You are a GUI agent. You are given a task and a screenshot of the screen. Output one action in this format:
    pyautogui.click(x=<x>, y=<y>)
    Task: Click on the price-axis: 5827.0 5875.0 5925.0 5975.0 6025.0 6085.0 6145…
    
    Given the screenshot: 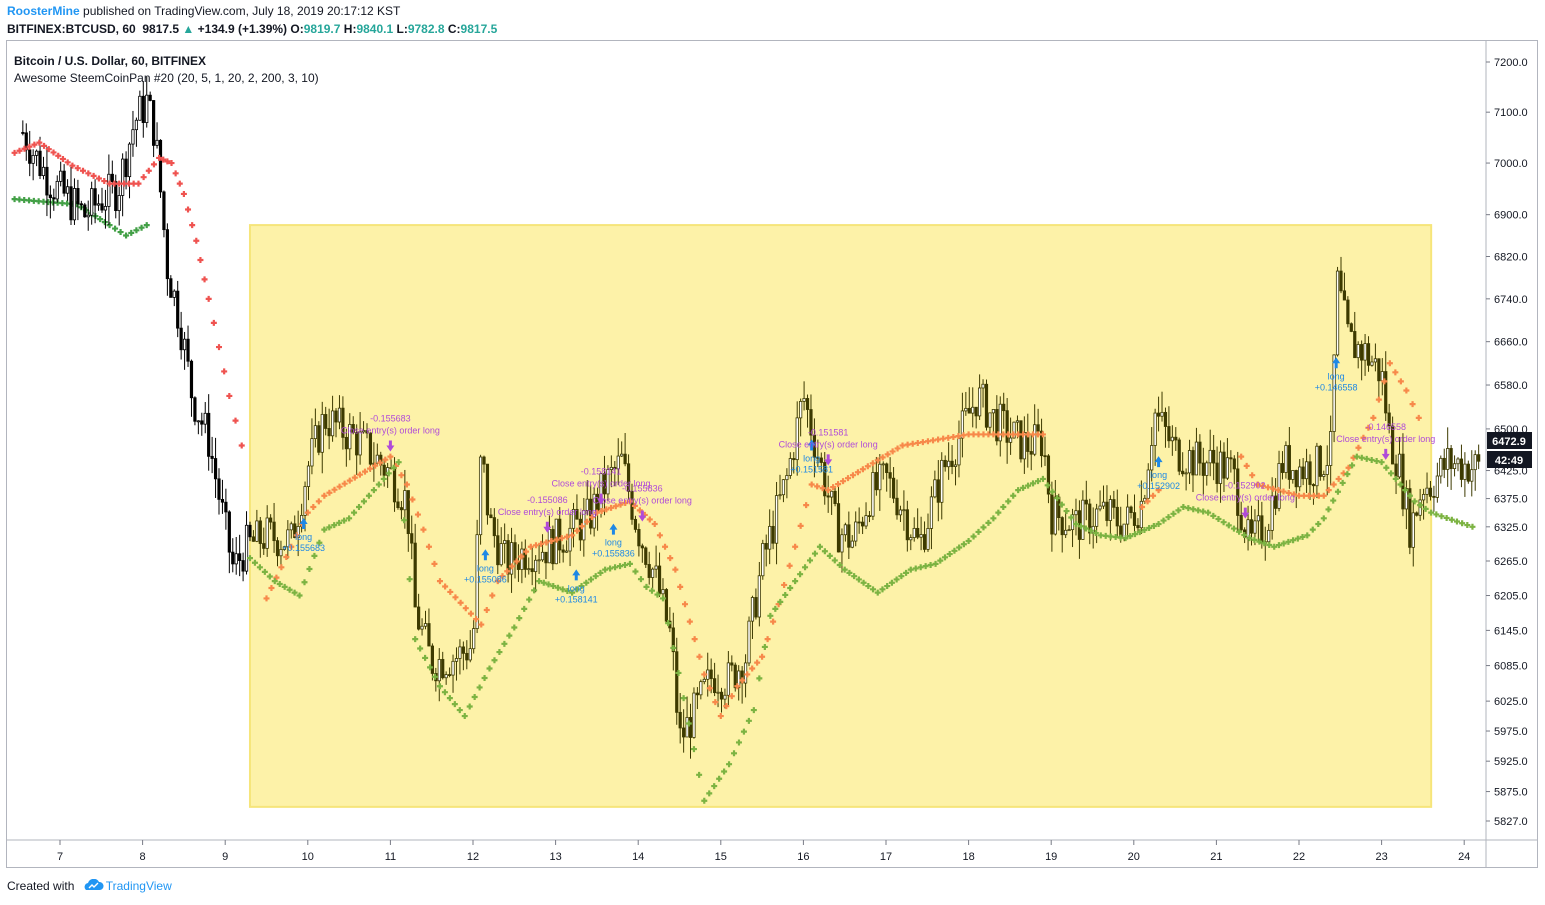 What is the action you would take?
    pyautogui.click(x=1507, y=442)
    